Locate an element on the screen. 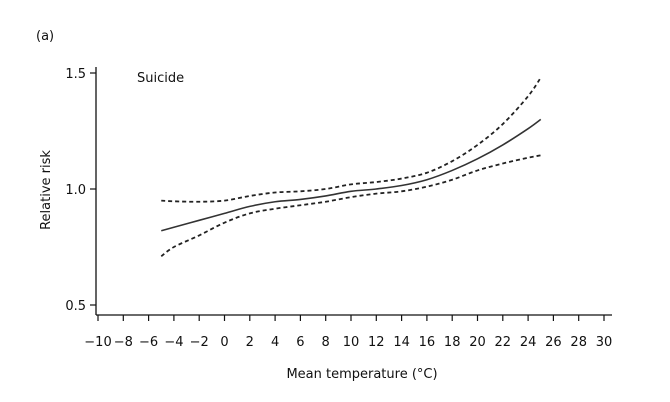 This screenshot has width=670, height=402. x-tick-label: 12 is located at coordinates (376, 342).